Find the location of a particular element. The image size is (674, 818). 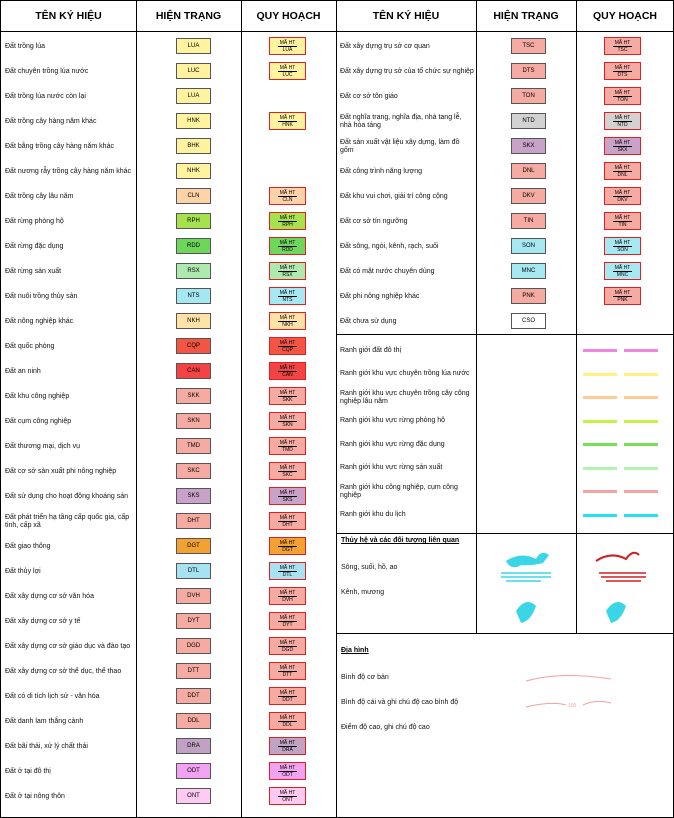

plan-code: SKX is located at coordinates (622, 150).